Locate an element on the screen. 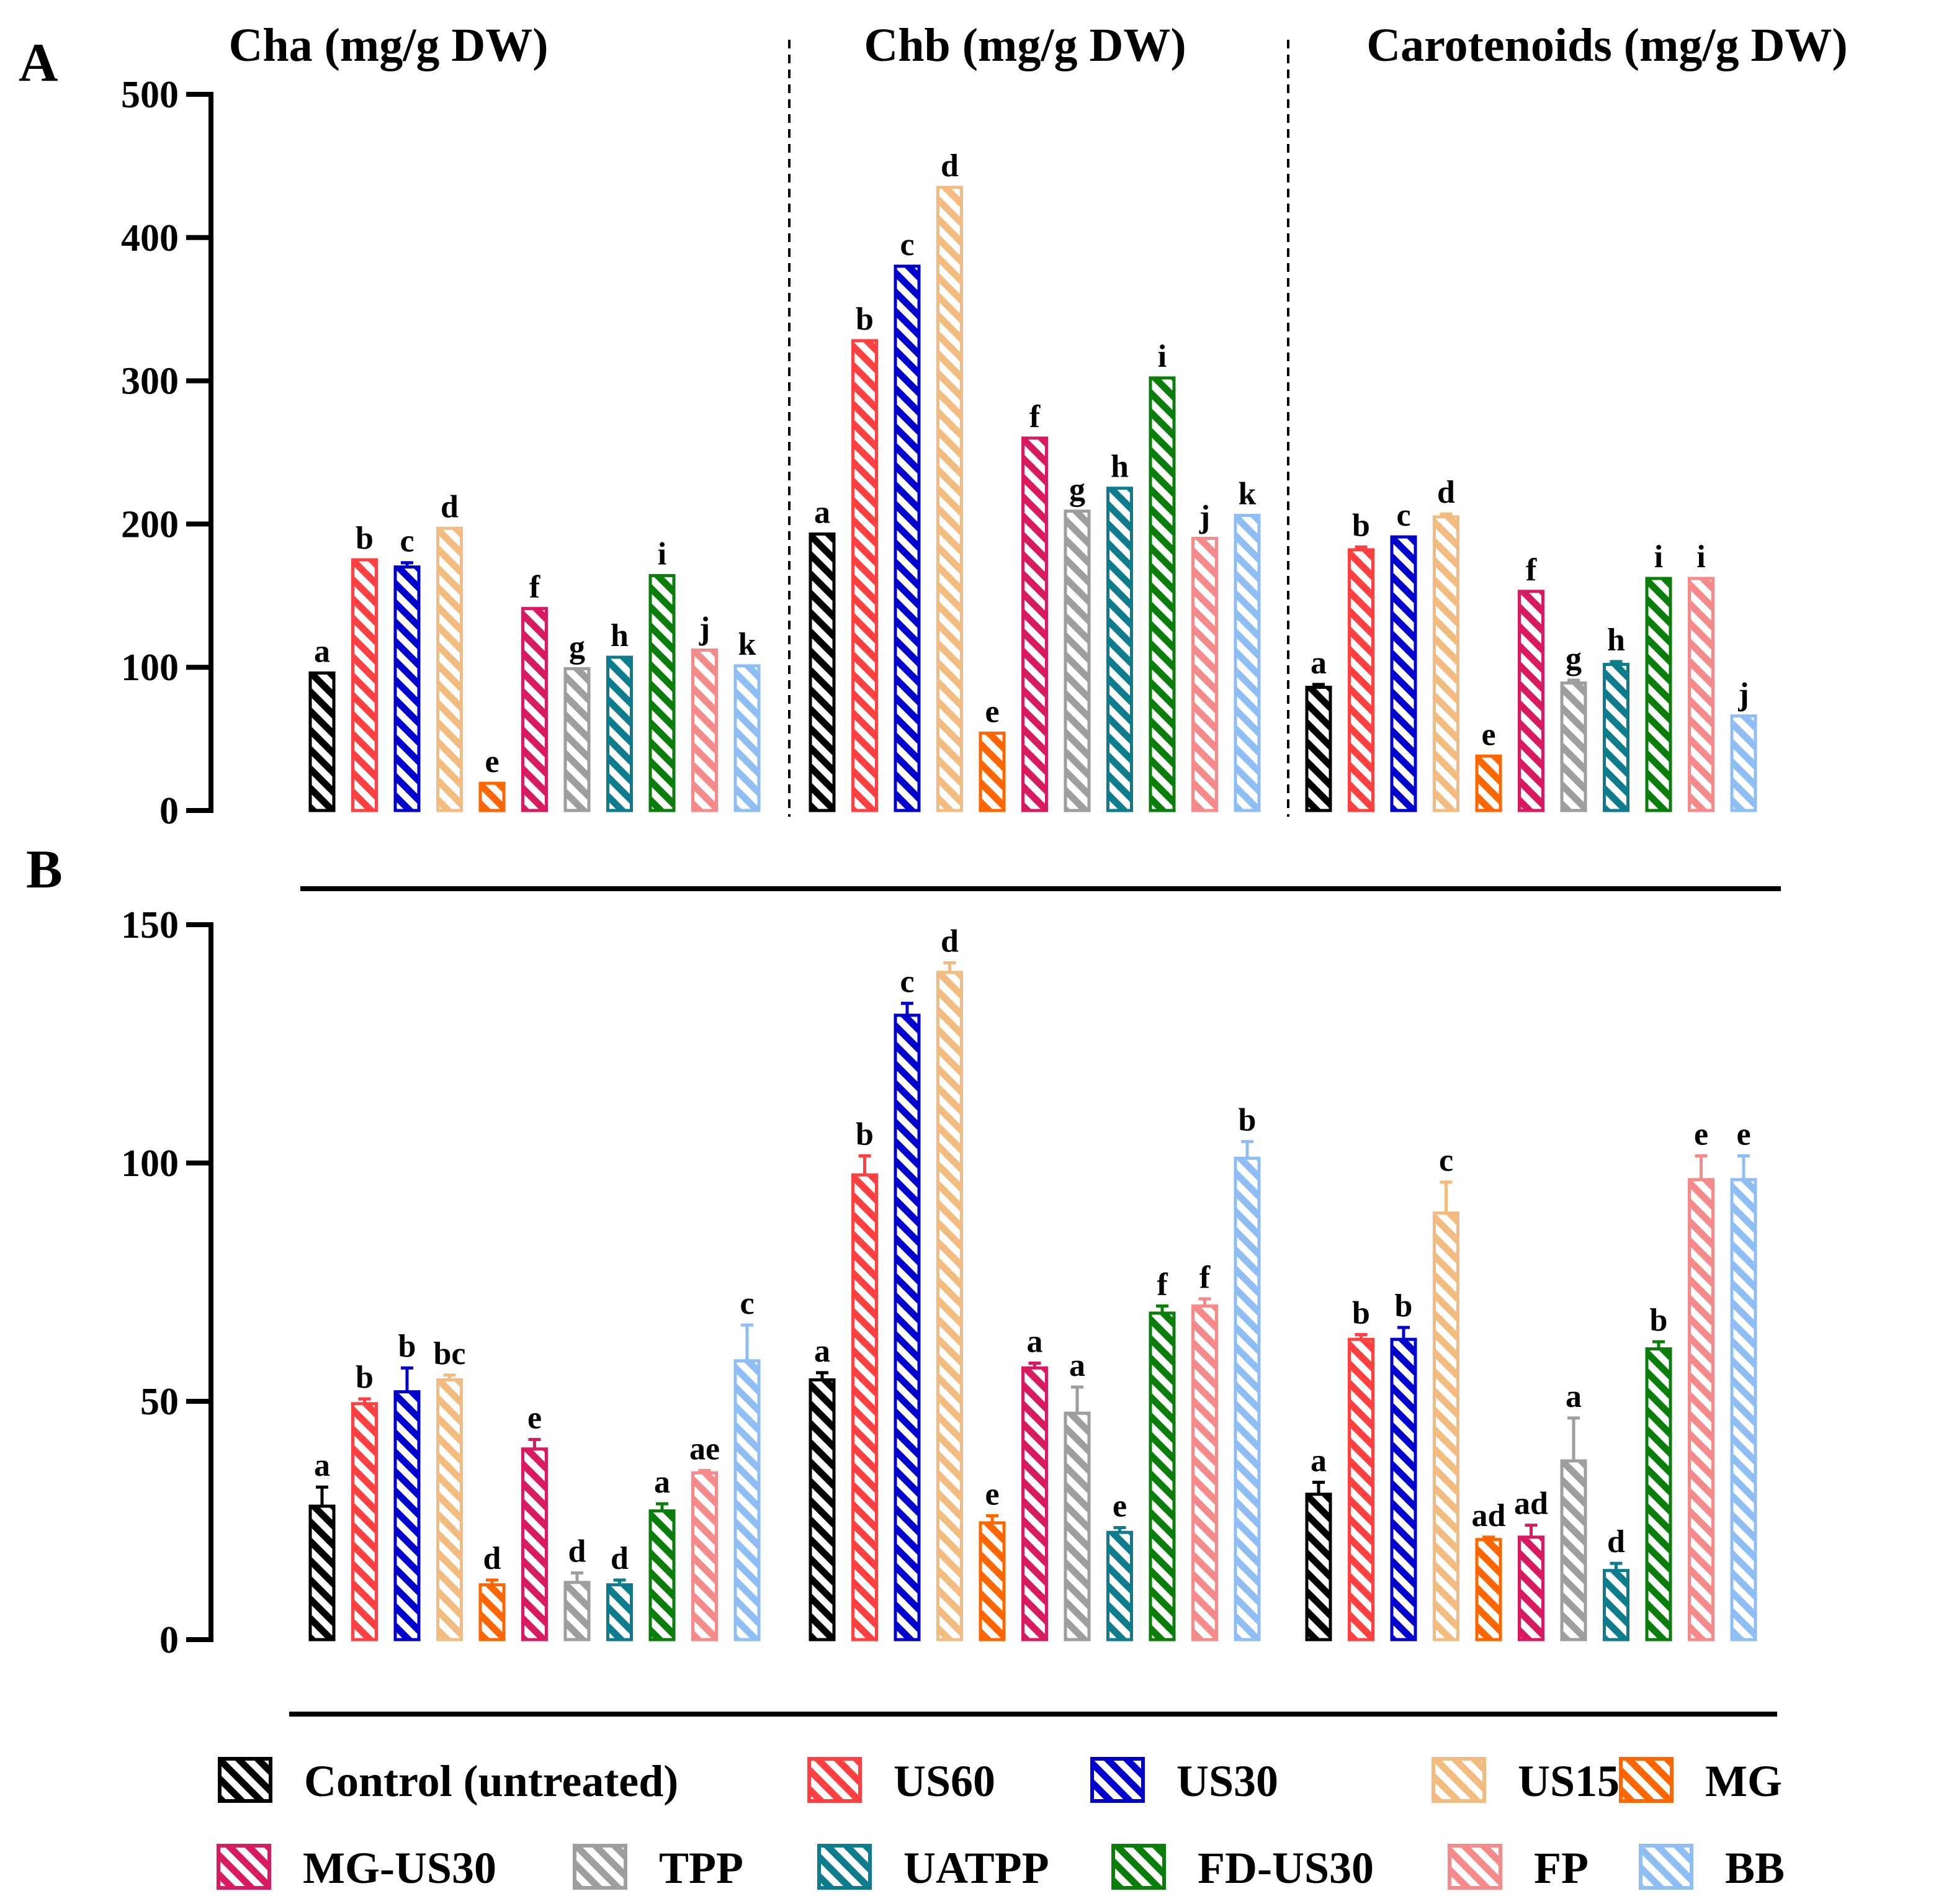 The image size is (1936, 1904). y-tick-label: 300 is located at coordinates (150, 382).